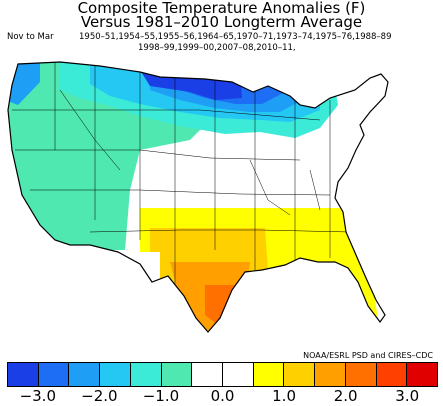  I want to click on legend-tick-label: 2.0, so click(345, 396).